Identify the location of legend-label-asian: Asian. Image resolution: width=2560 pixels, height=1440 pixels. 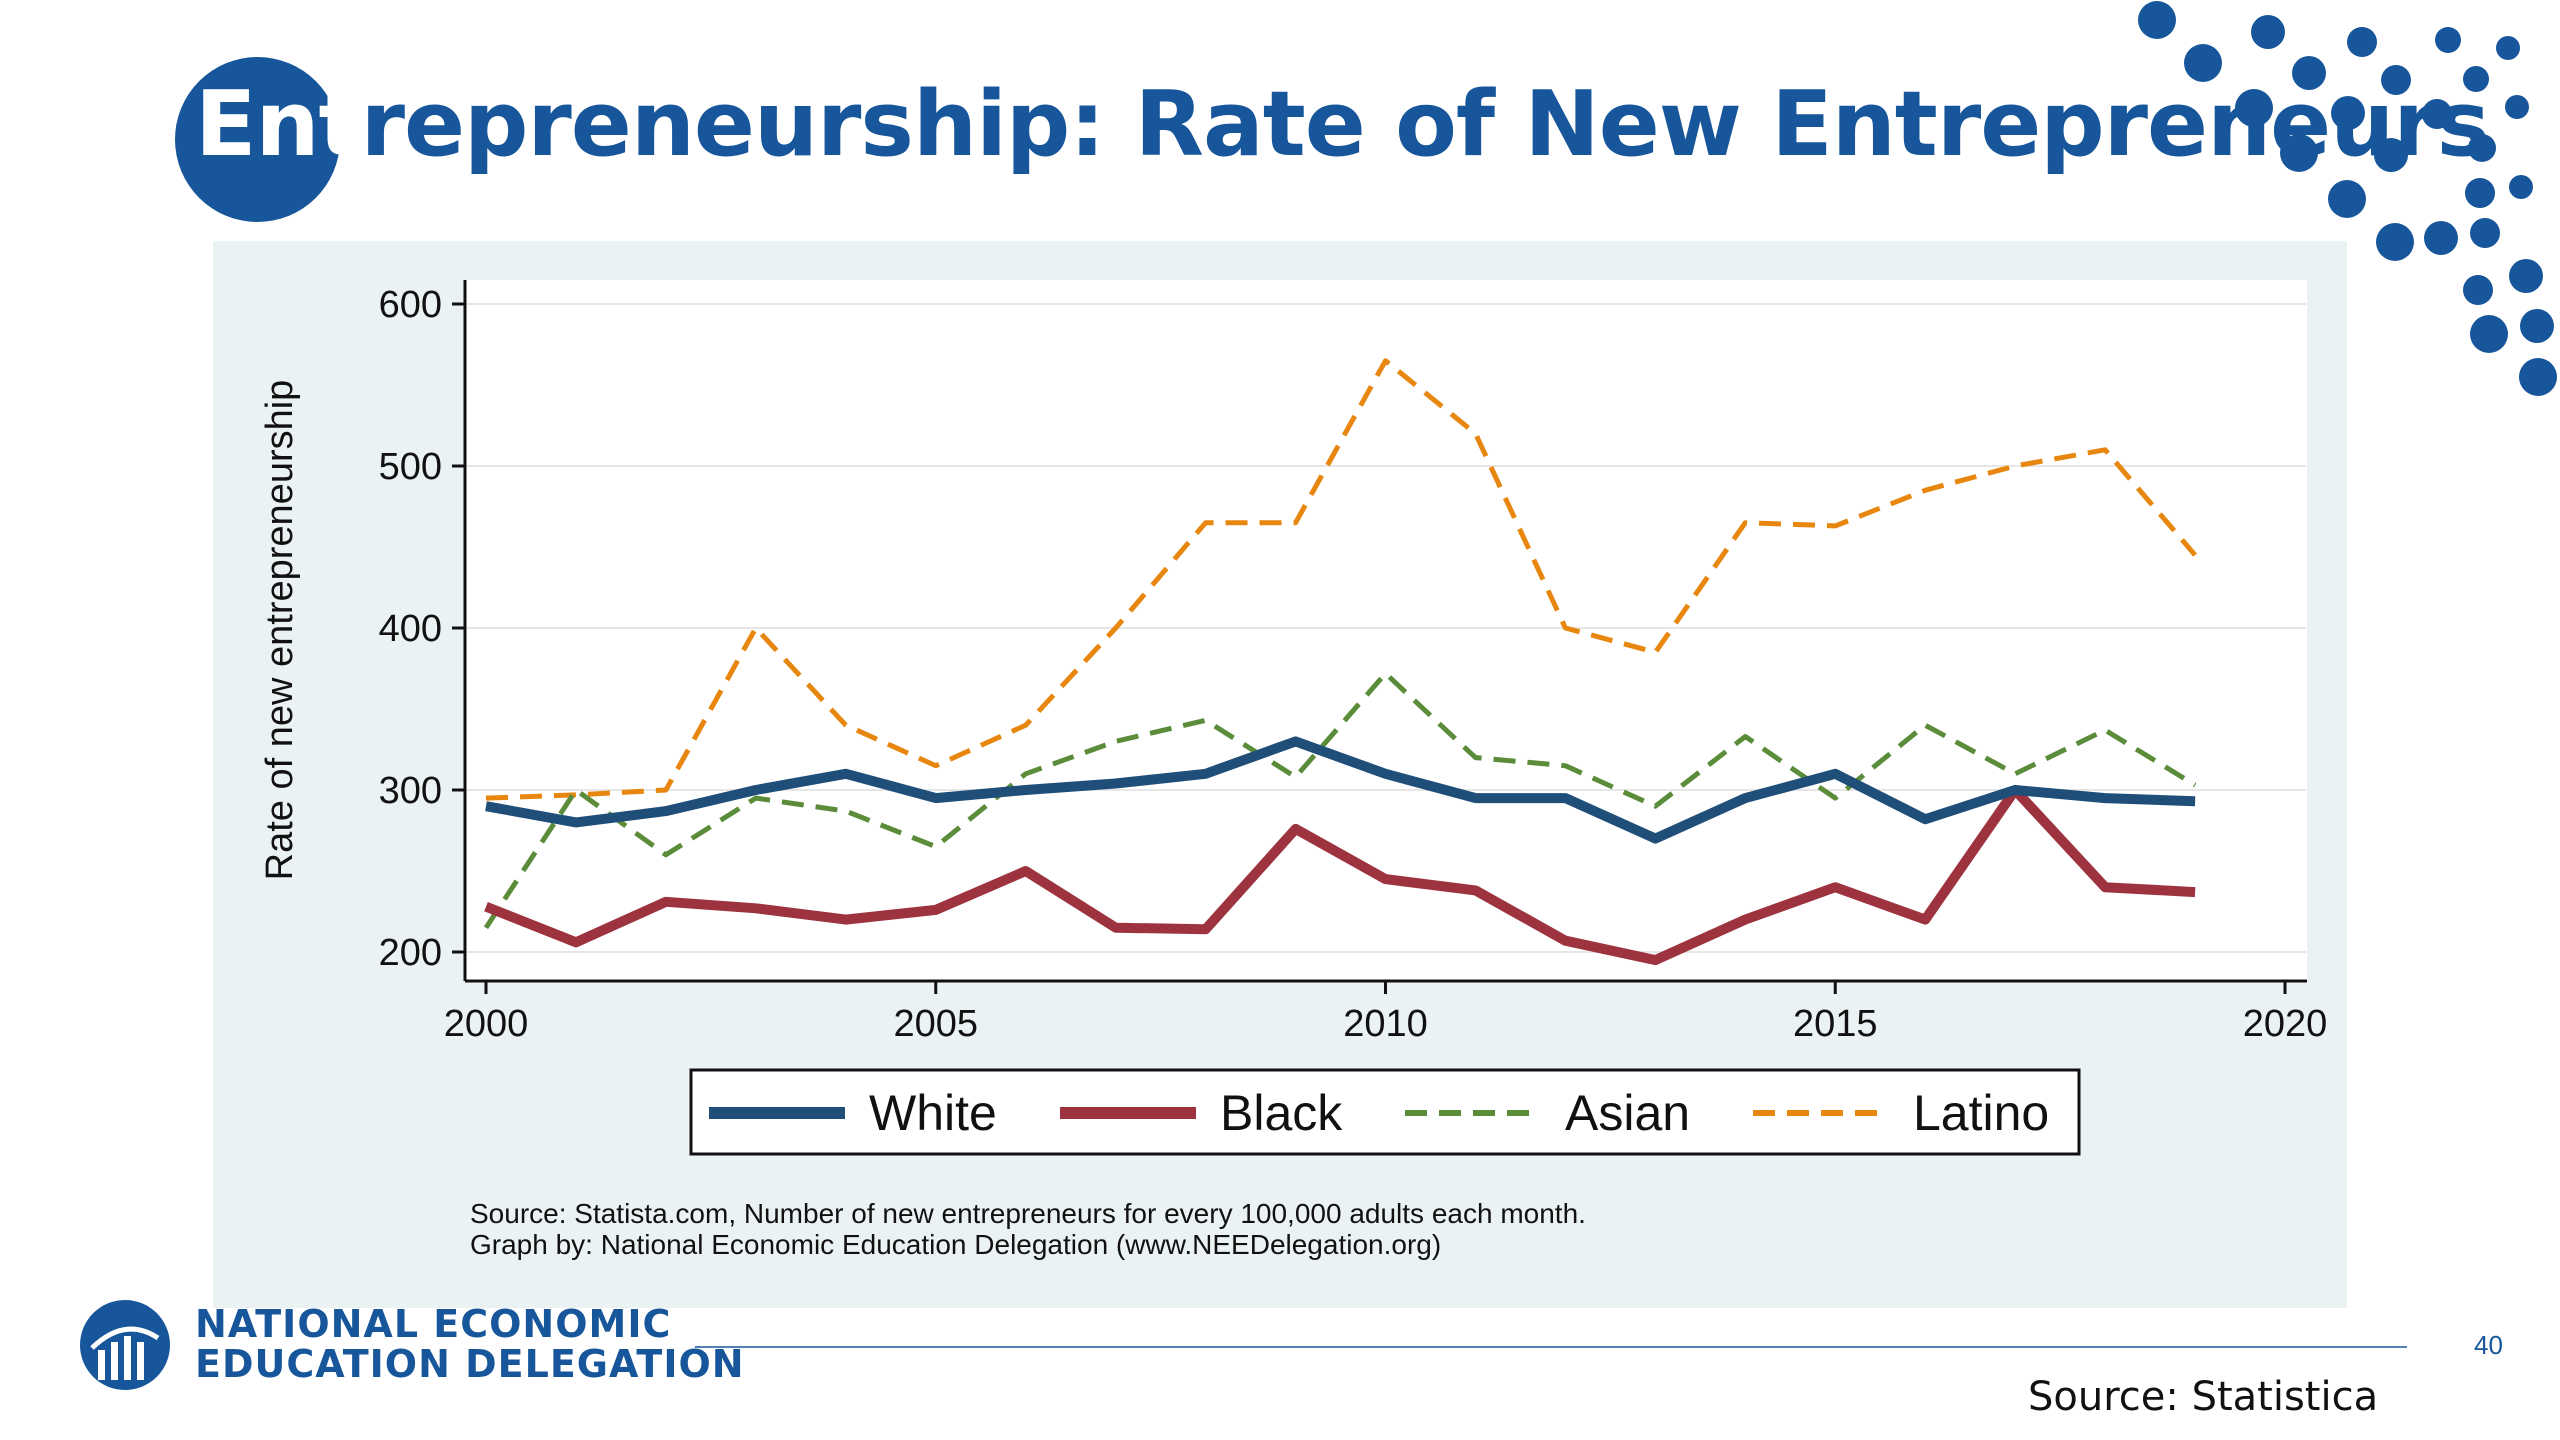
(1627, 1113).